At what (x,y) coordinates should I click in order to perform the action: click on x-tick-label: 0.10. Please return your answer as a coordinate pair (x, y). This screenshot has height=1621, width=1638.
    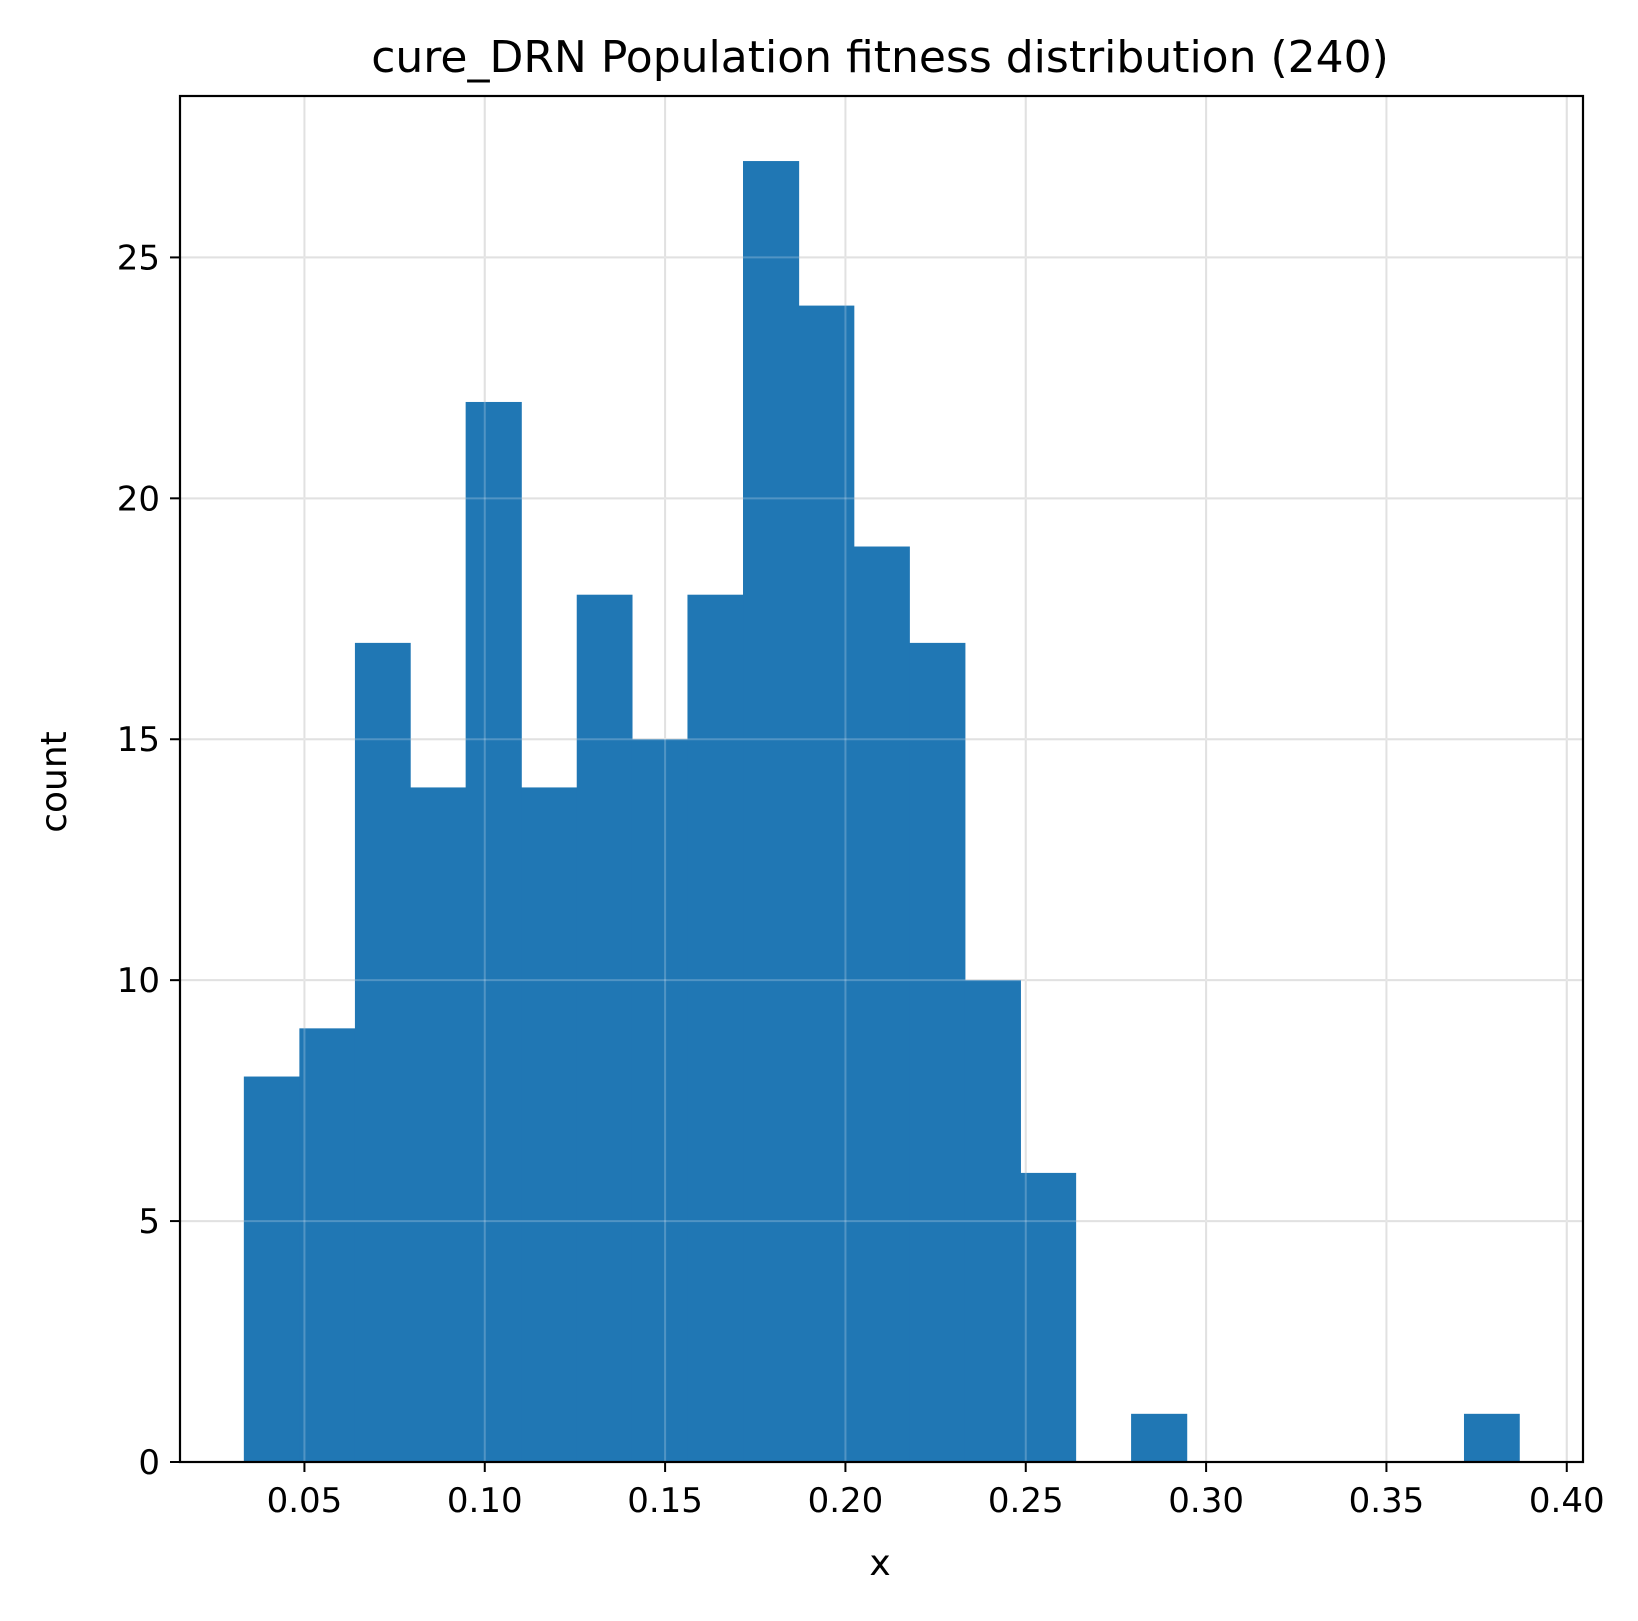
    Looking at the image, I should click on (485, 1501).